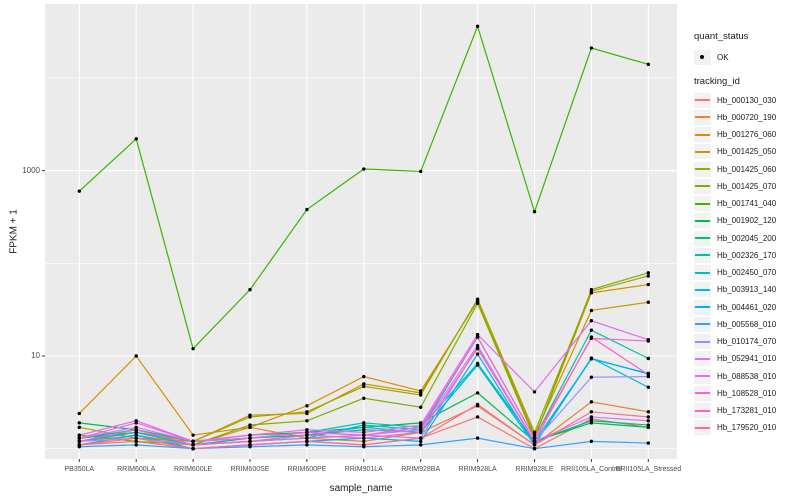 This screenshot has height=500, width=800. I want to click on x-tick-label: RRIM901LA, so click(363, 469).